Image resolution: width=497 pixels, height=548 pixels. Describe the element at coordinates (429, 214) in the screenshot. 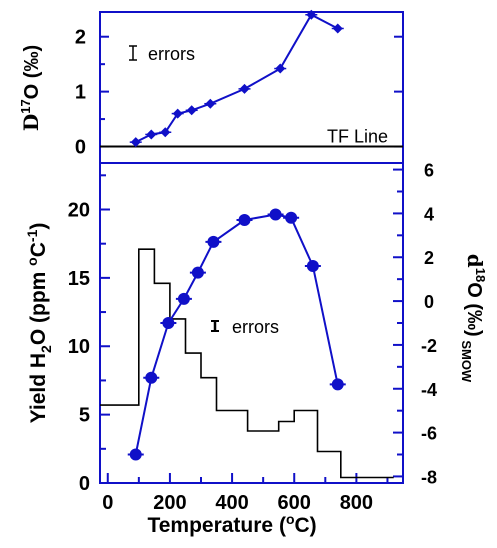

I see `y-right-tick-label: 4` at that location.